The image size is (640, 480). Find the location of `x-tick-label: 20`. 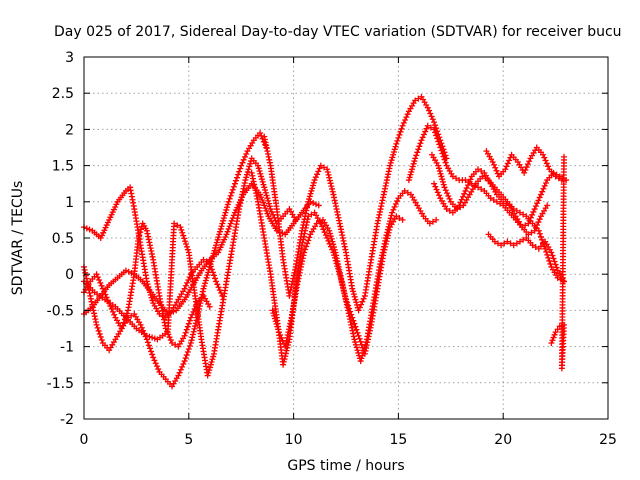

x-tick-label: 20 is located at coordinates (503, 440).